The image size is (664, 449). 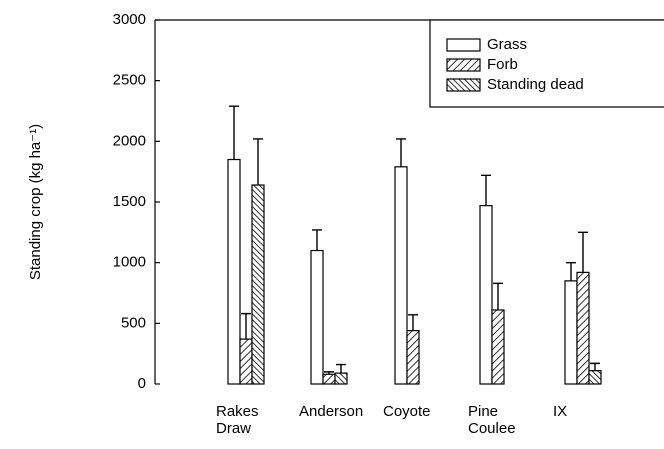 What do you see at coordinates (507, 44) in the screenshot?
I see `legend-label: Grass` at bounding box center [507, 44].